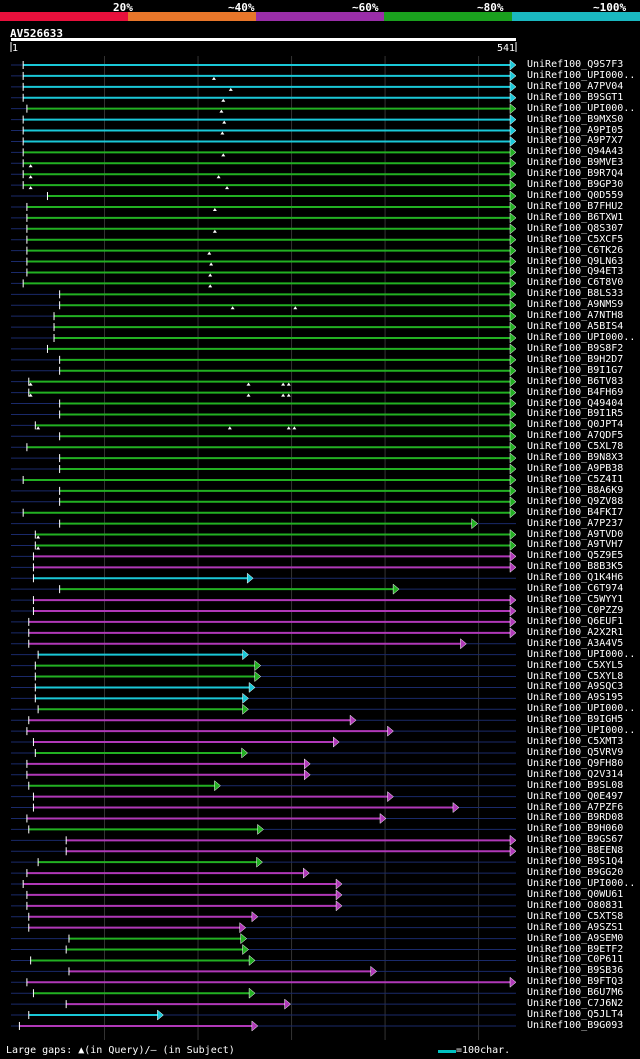 The image size is (640, 1059). Describe the element at coordinates (575, 665) in the screenshot. I see `hit-label: UniRef100_C5XYL5` at that location.